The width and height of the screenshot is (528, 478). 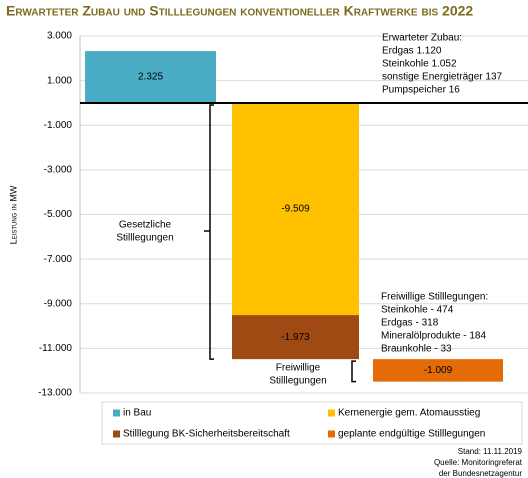 What do you see at coordinates (409, 413) in the screenshot?
I see `legend-label: Kernenergie gem. Atomausstieg` at bounding box center [409, 413].